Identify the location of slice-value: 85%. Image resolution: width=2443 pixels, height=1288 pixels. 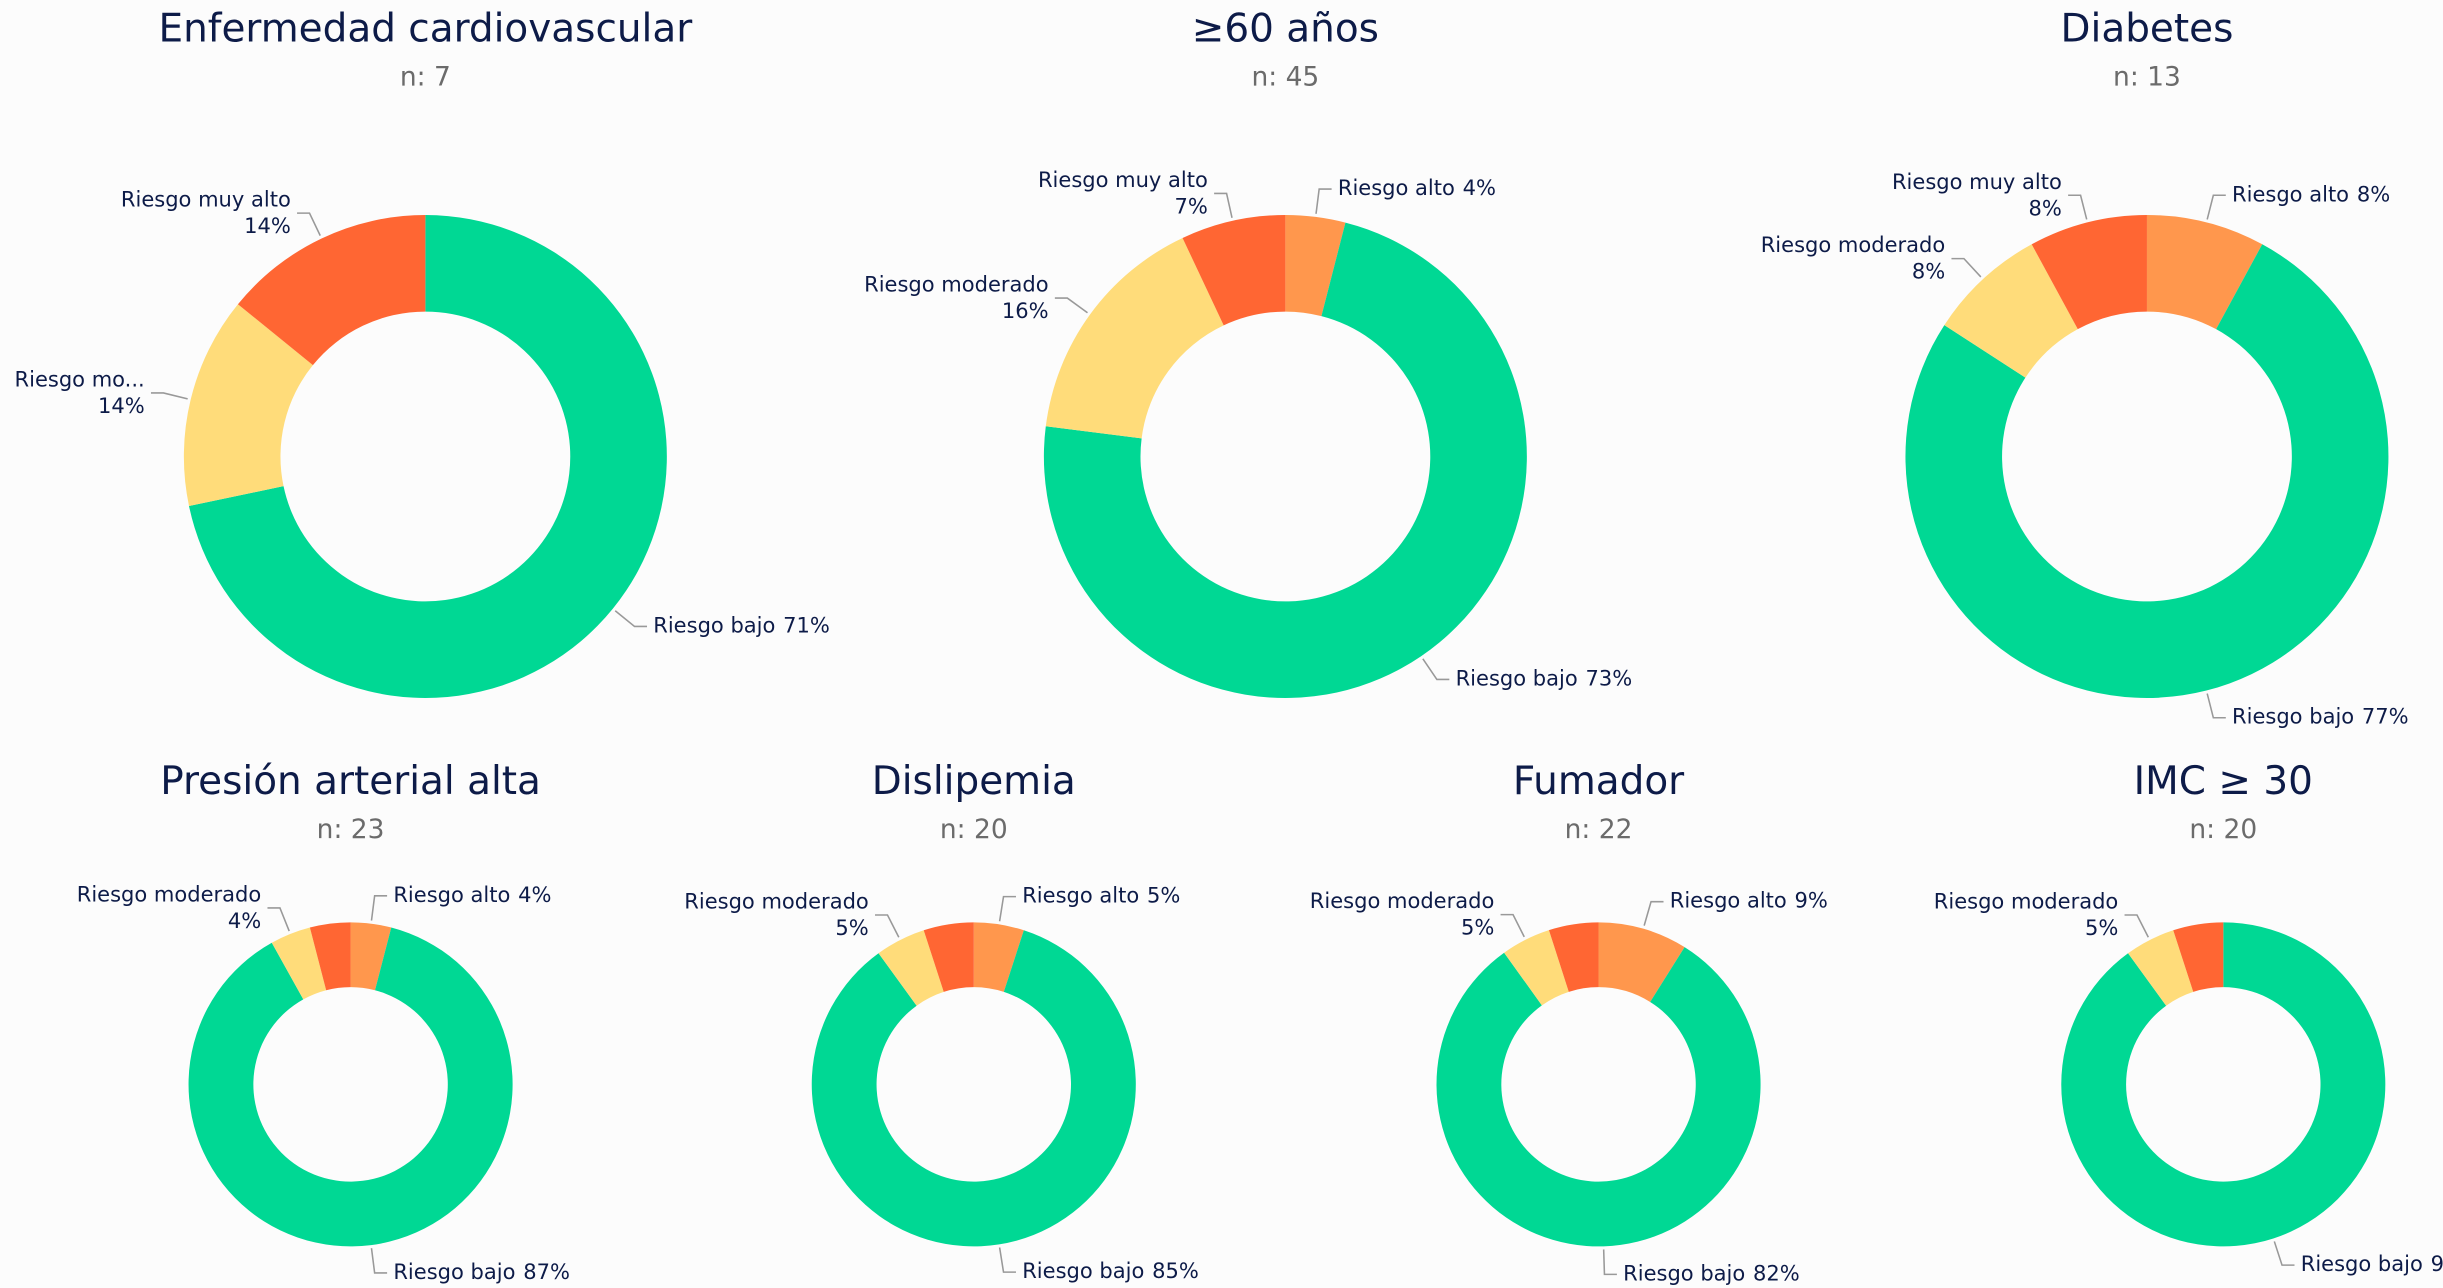
(1175, 1270).